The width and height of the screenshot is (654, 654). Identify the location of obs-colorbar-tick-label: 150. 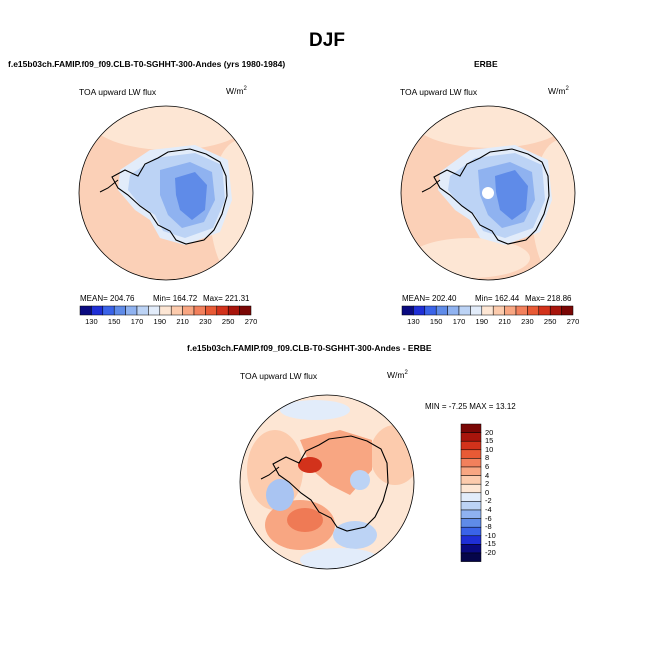
(436, 321).